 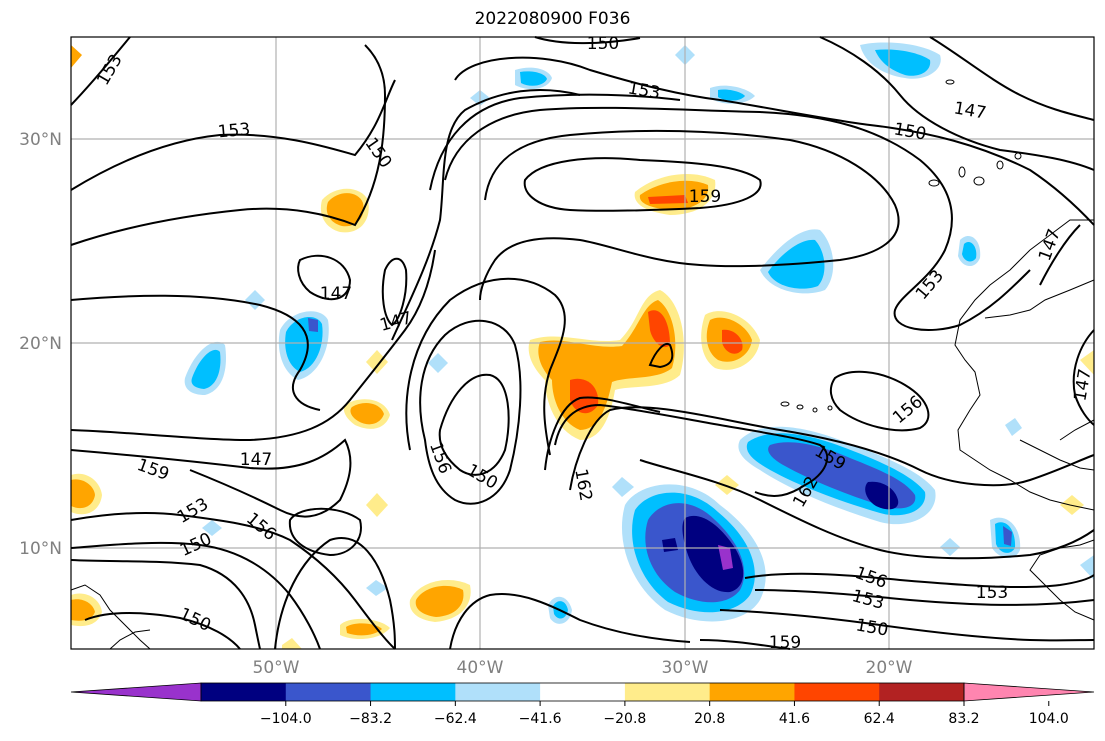 I want to click on colorbar-tick-label: 62.4, so click(x=879, y=719).